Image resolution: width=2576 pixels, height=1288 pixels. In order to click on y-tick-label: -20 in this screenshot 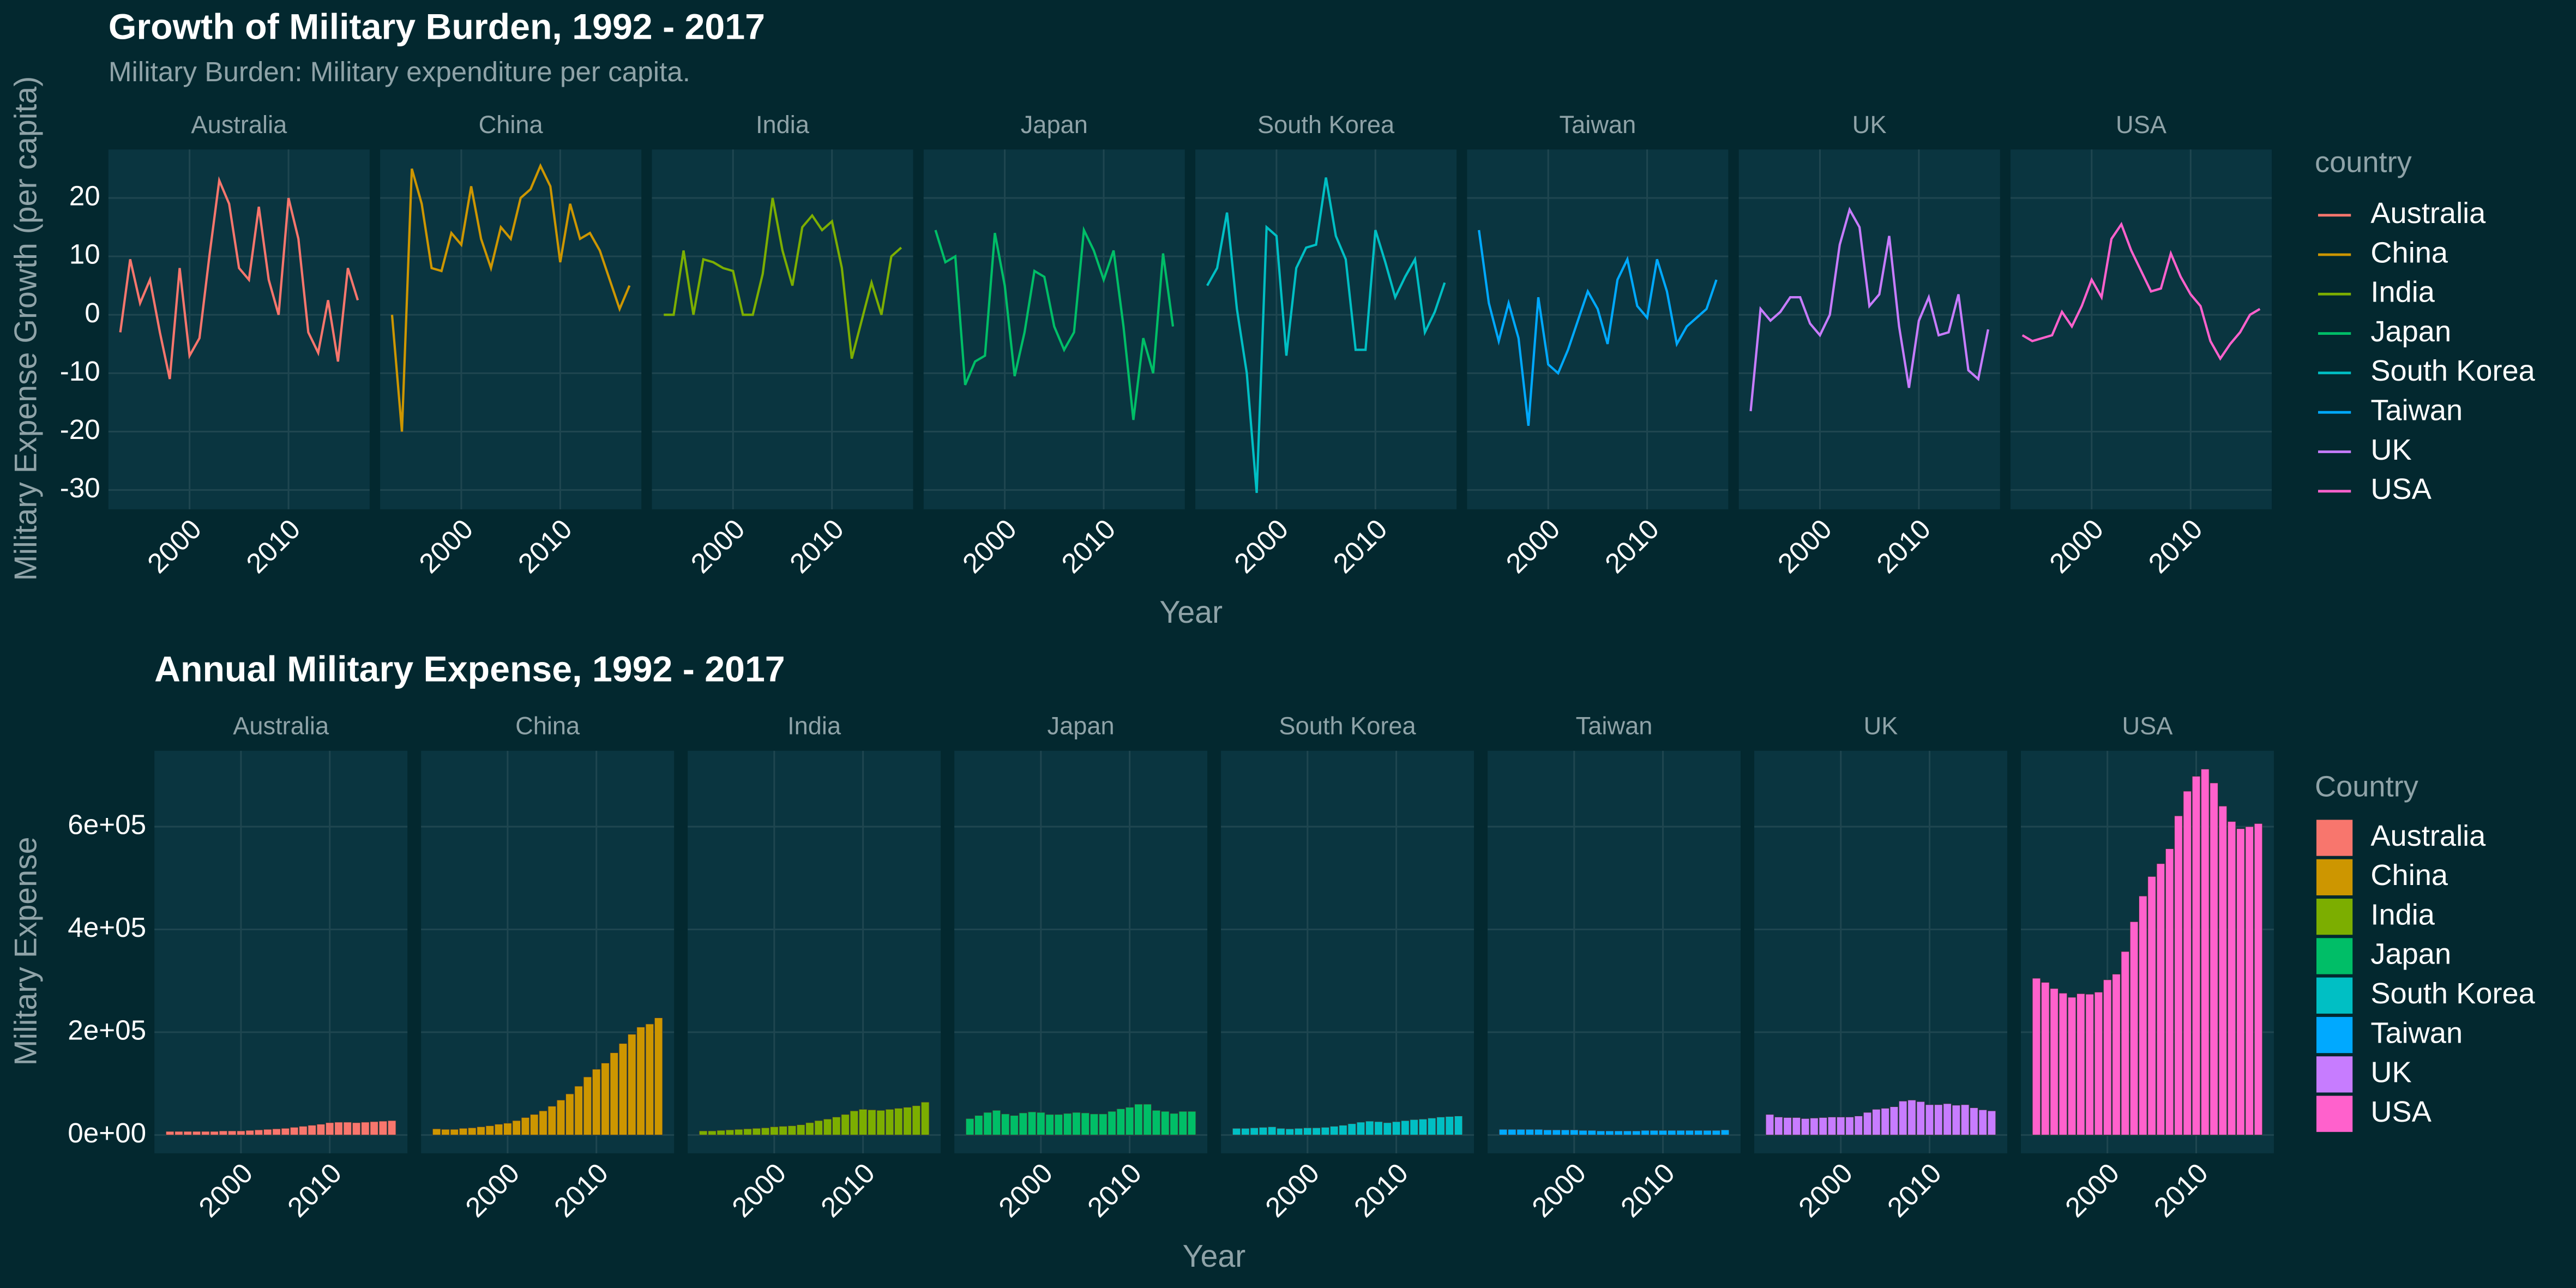, I will do `click(80, 429)`.